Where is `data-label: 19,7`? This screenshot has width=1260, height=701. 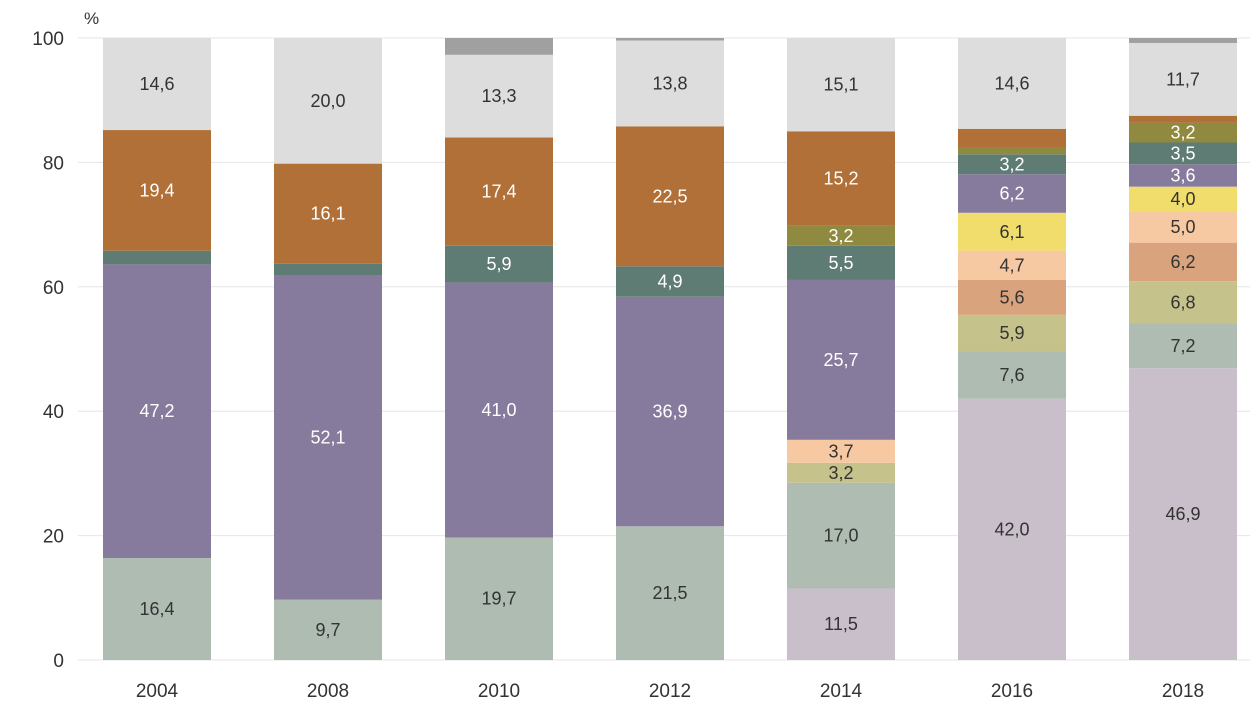
data-label: 19,7 is located at coordinates (498, 599).